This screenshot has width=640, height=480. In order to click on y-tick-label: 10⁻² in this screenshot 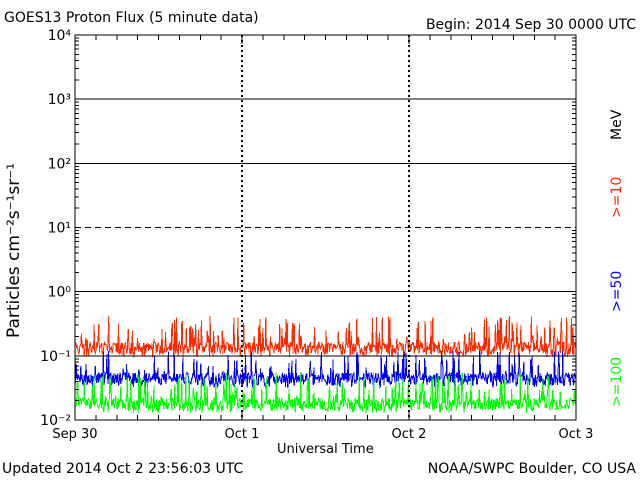, I will do `click(55, 421)`.